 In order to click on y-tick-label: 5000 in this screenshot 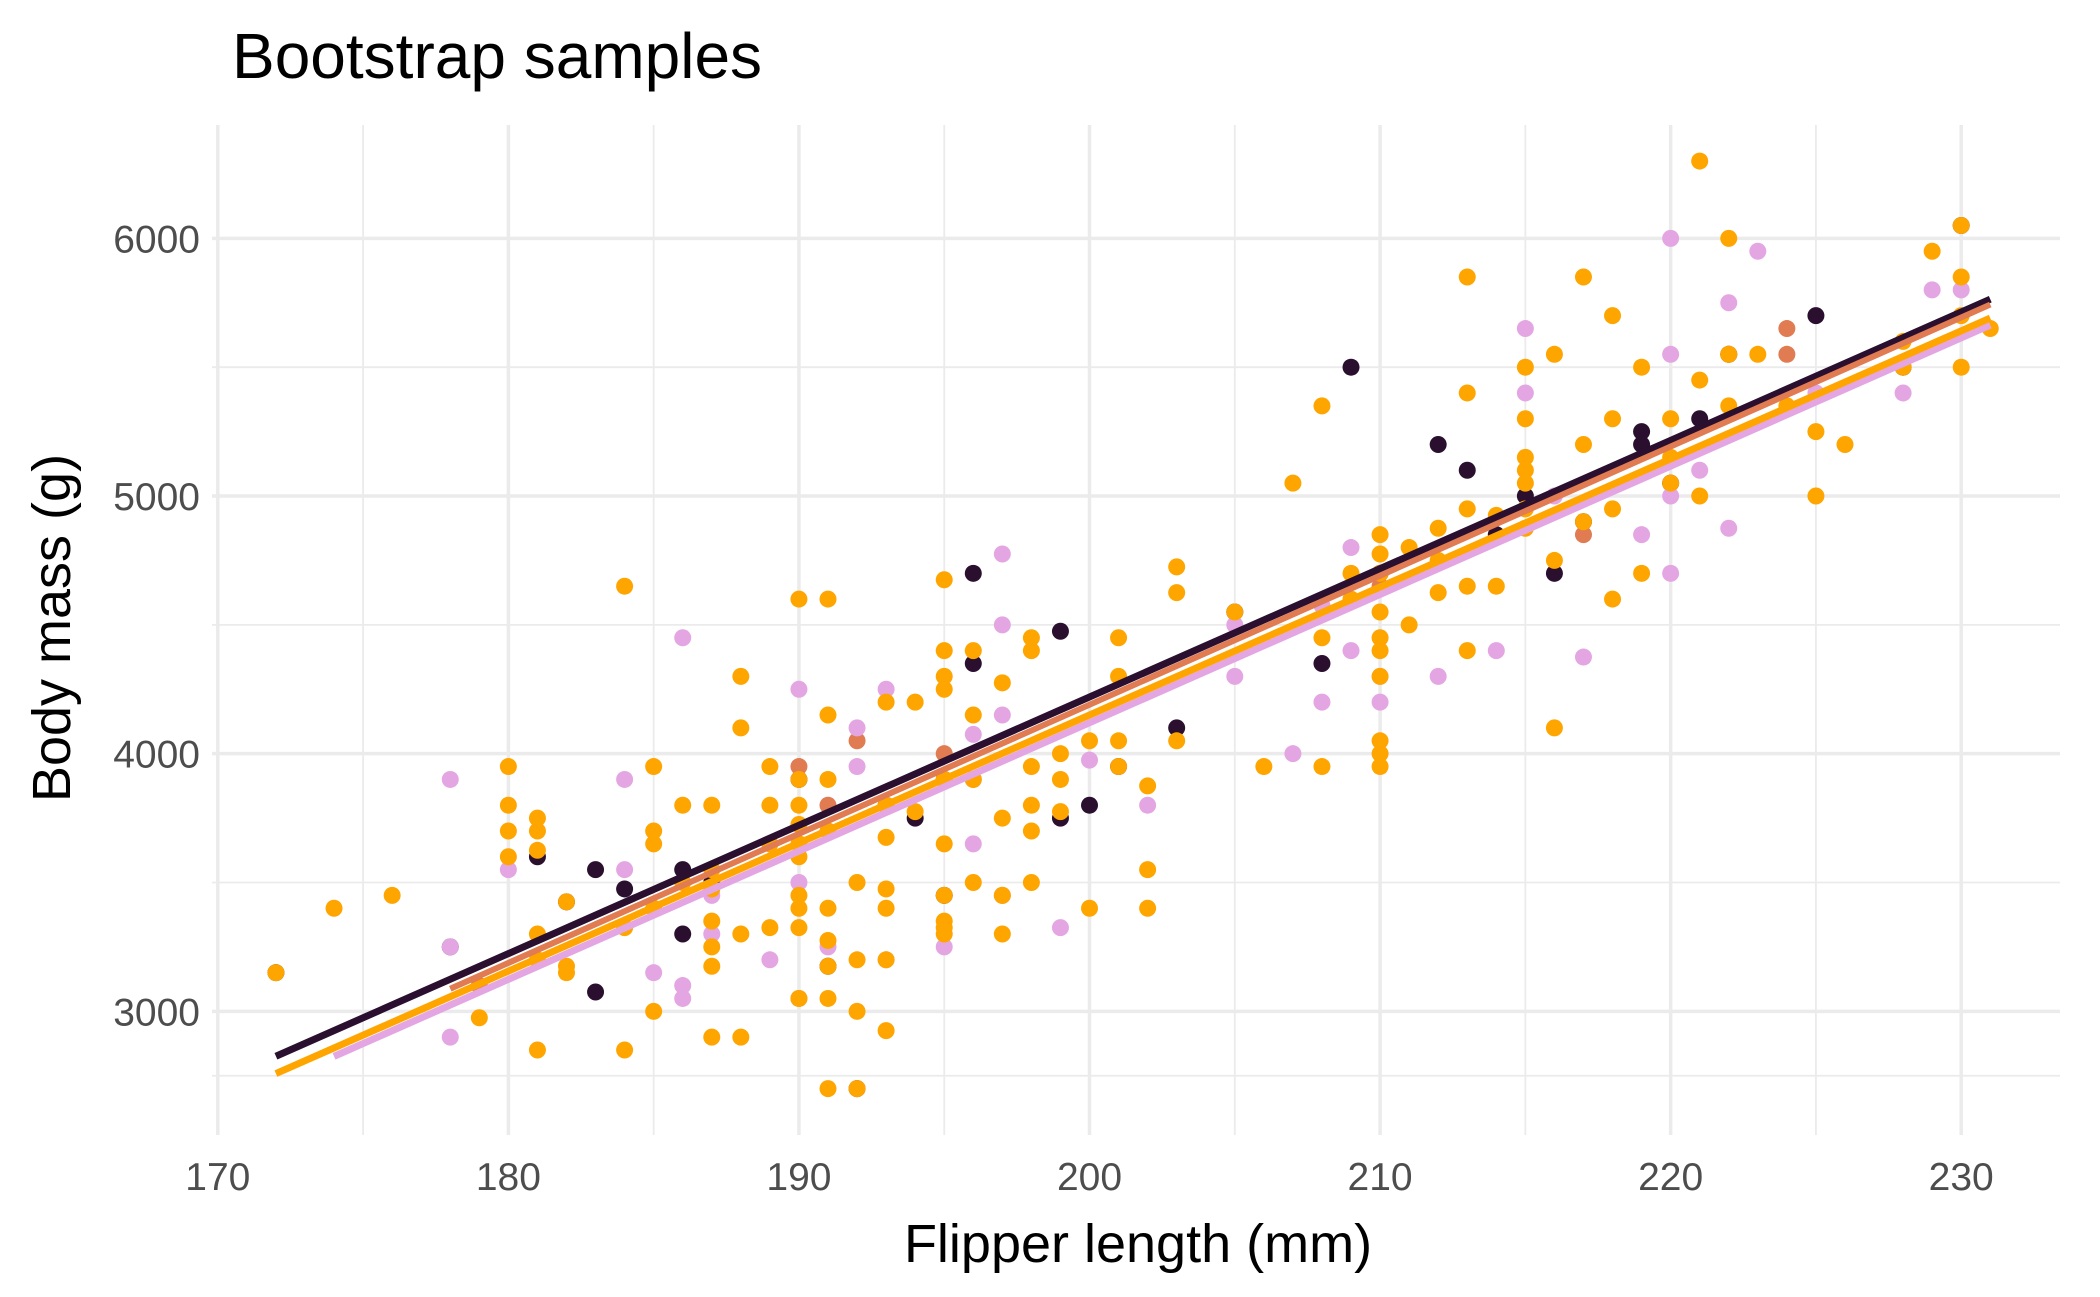, I will do `click(156, 497)`.